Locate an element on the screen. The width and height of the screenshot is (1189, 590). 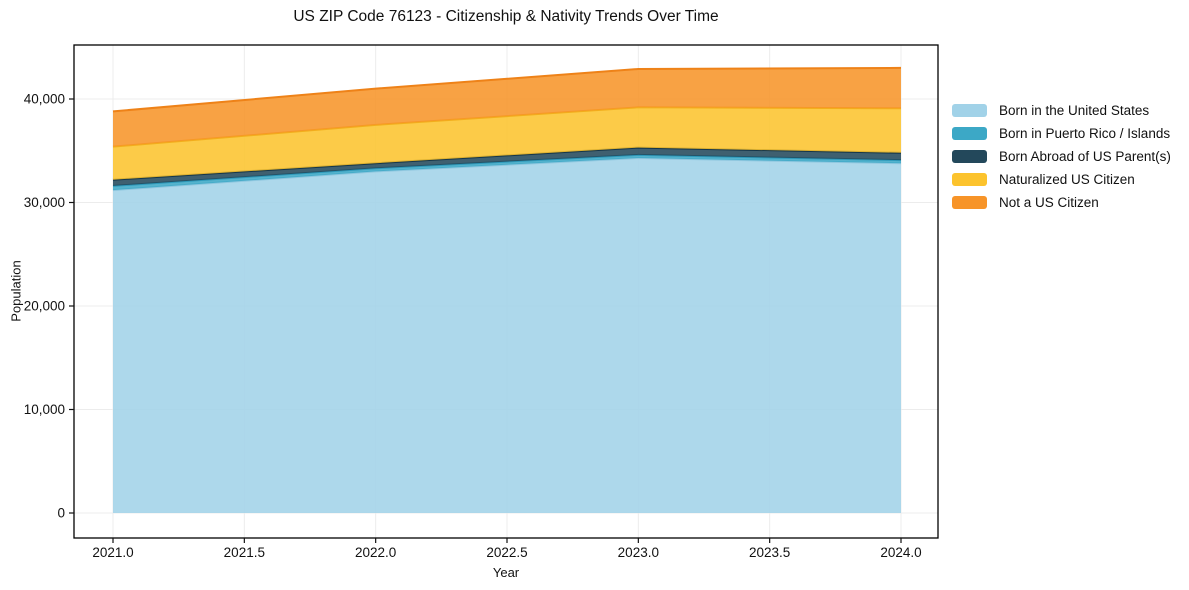
legend-item-not-a-us-citizen: Not a US Citizen is located at coordinates (1061, 202).